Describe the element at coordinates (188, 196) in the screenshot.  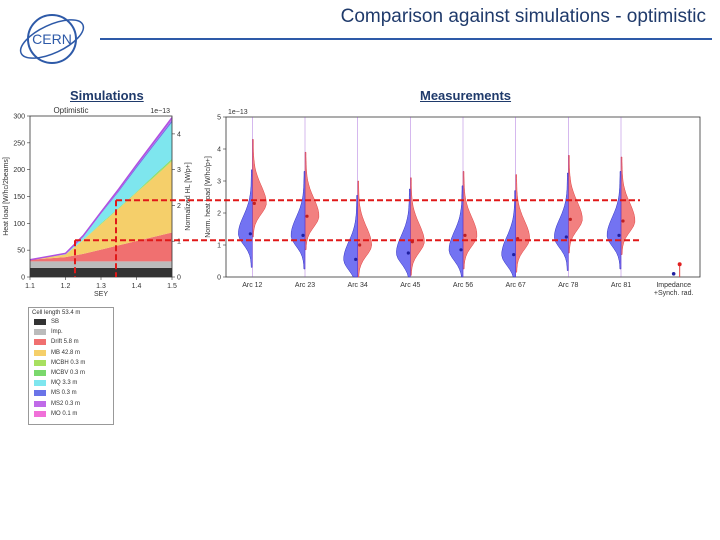
I see `y2-axis-label: Normalized HL [W/p+]` at that location.